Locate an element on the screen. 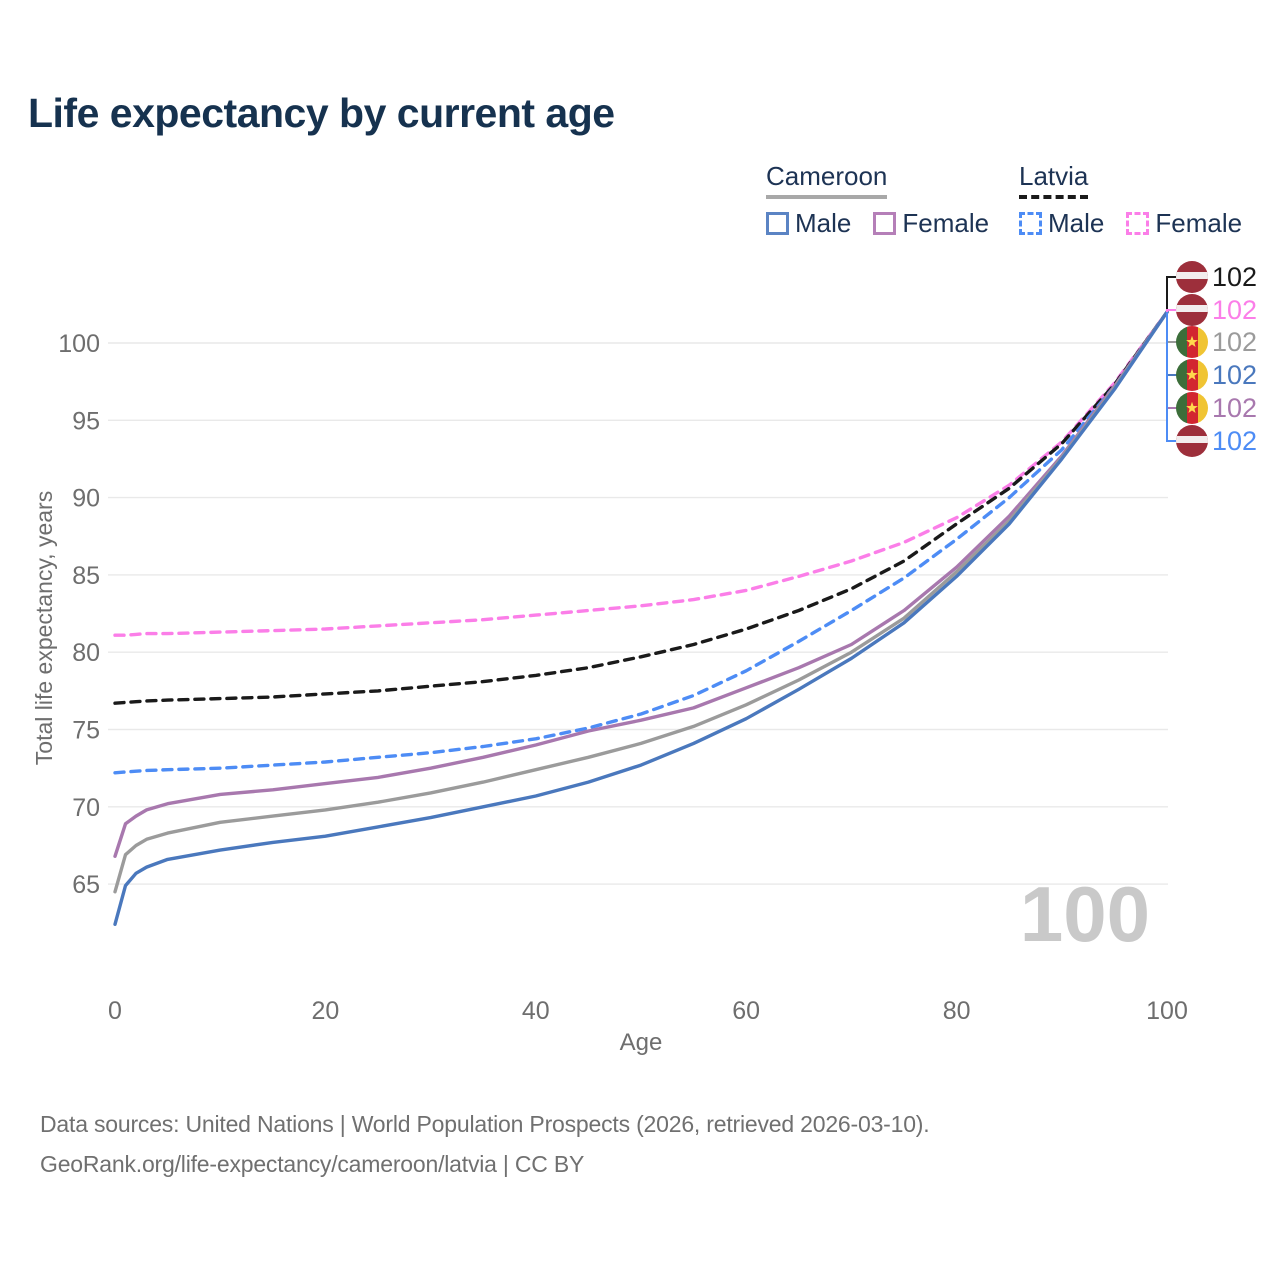 The image size is (1280, 1280). y-tick-75: 75 is located at coordinates (86, 731).